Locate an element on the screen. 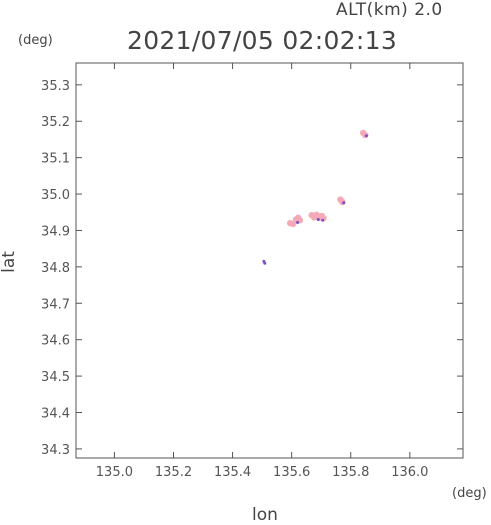 This screenshot has height=525, width=491. y-tick-label: 34.4 is located at coordinates (55, 413).